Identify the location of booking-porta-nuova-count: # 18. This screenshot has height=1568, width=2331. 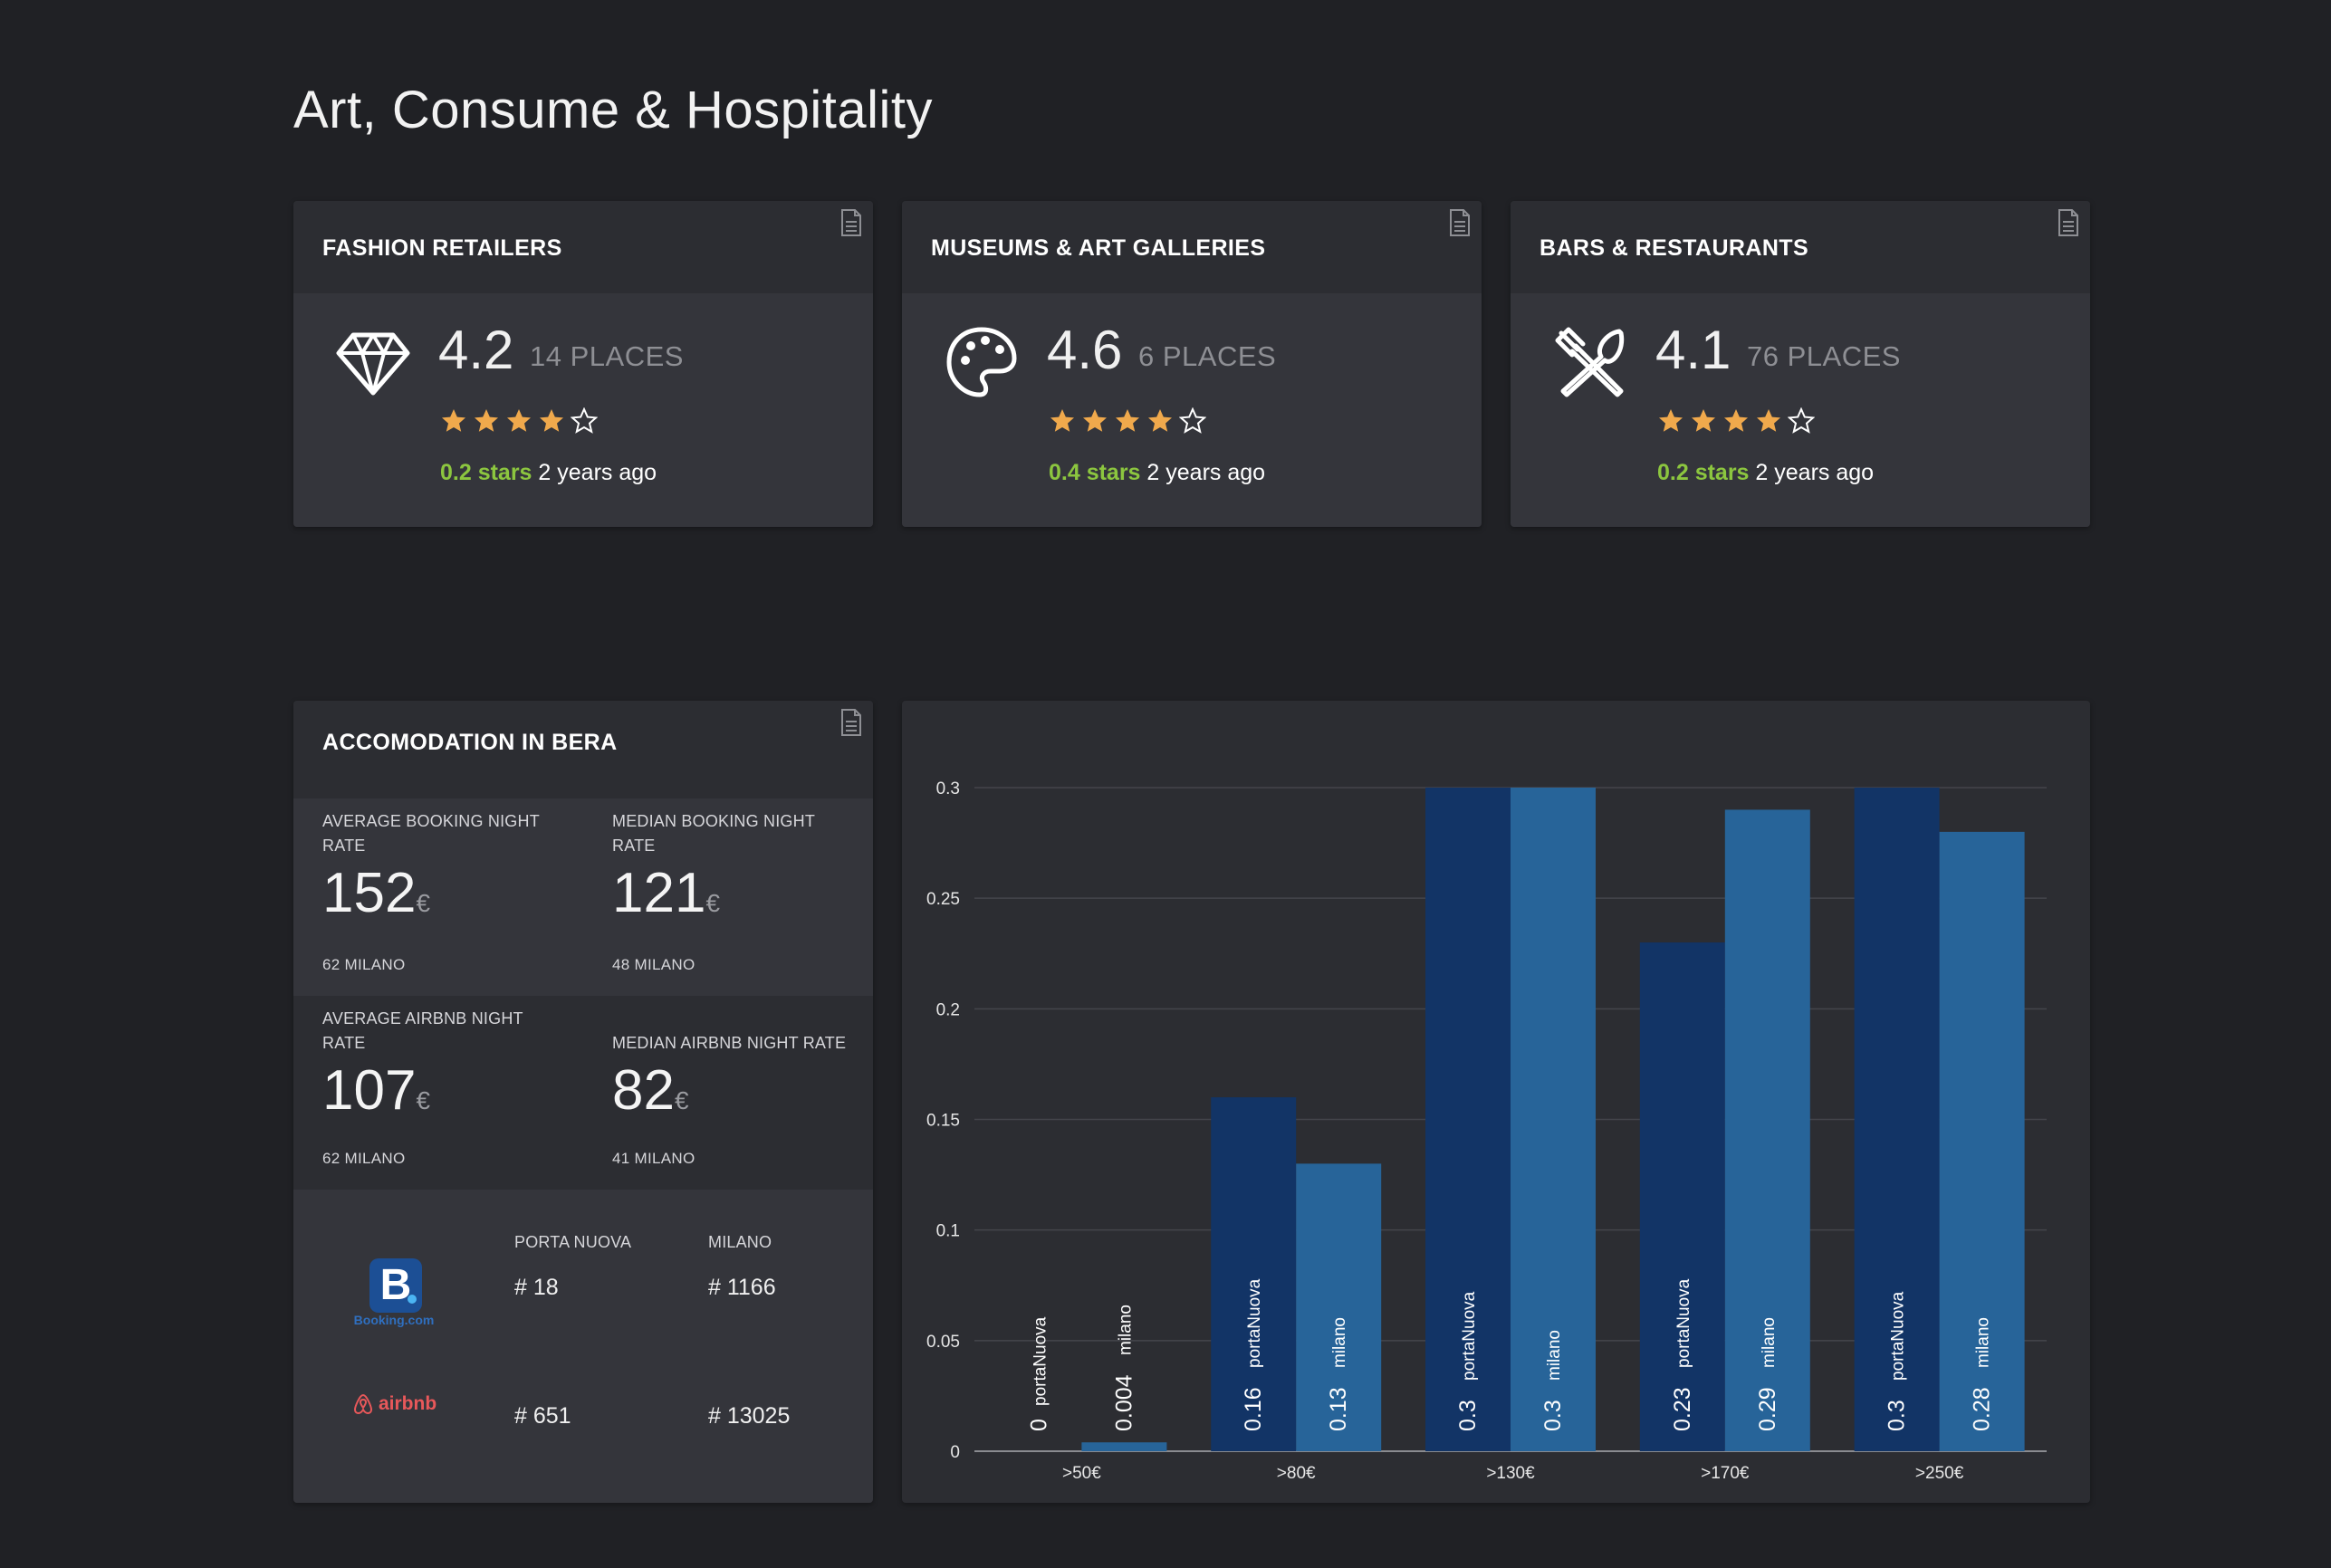
(536, 1287).